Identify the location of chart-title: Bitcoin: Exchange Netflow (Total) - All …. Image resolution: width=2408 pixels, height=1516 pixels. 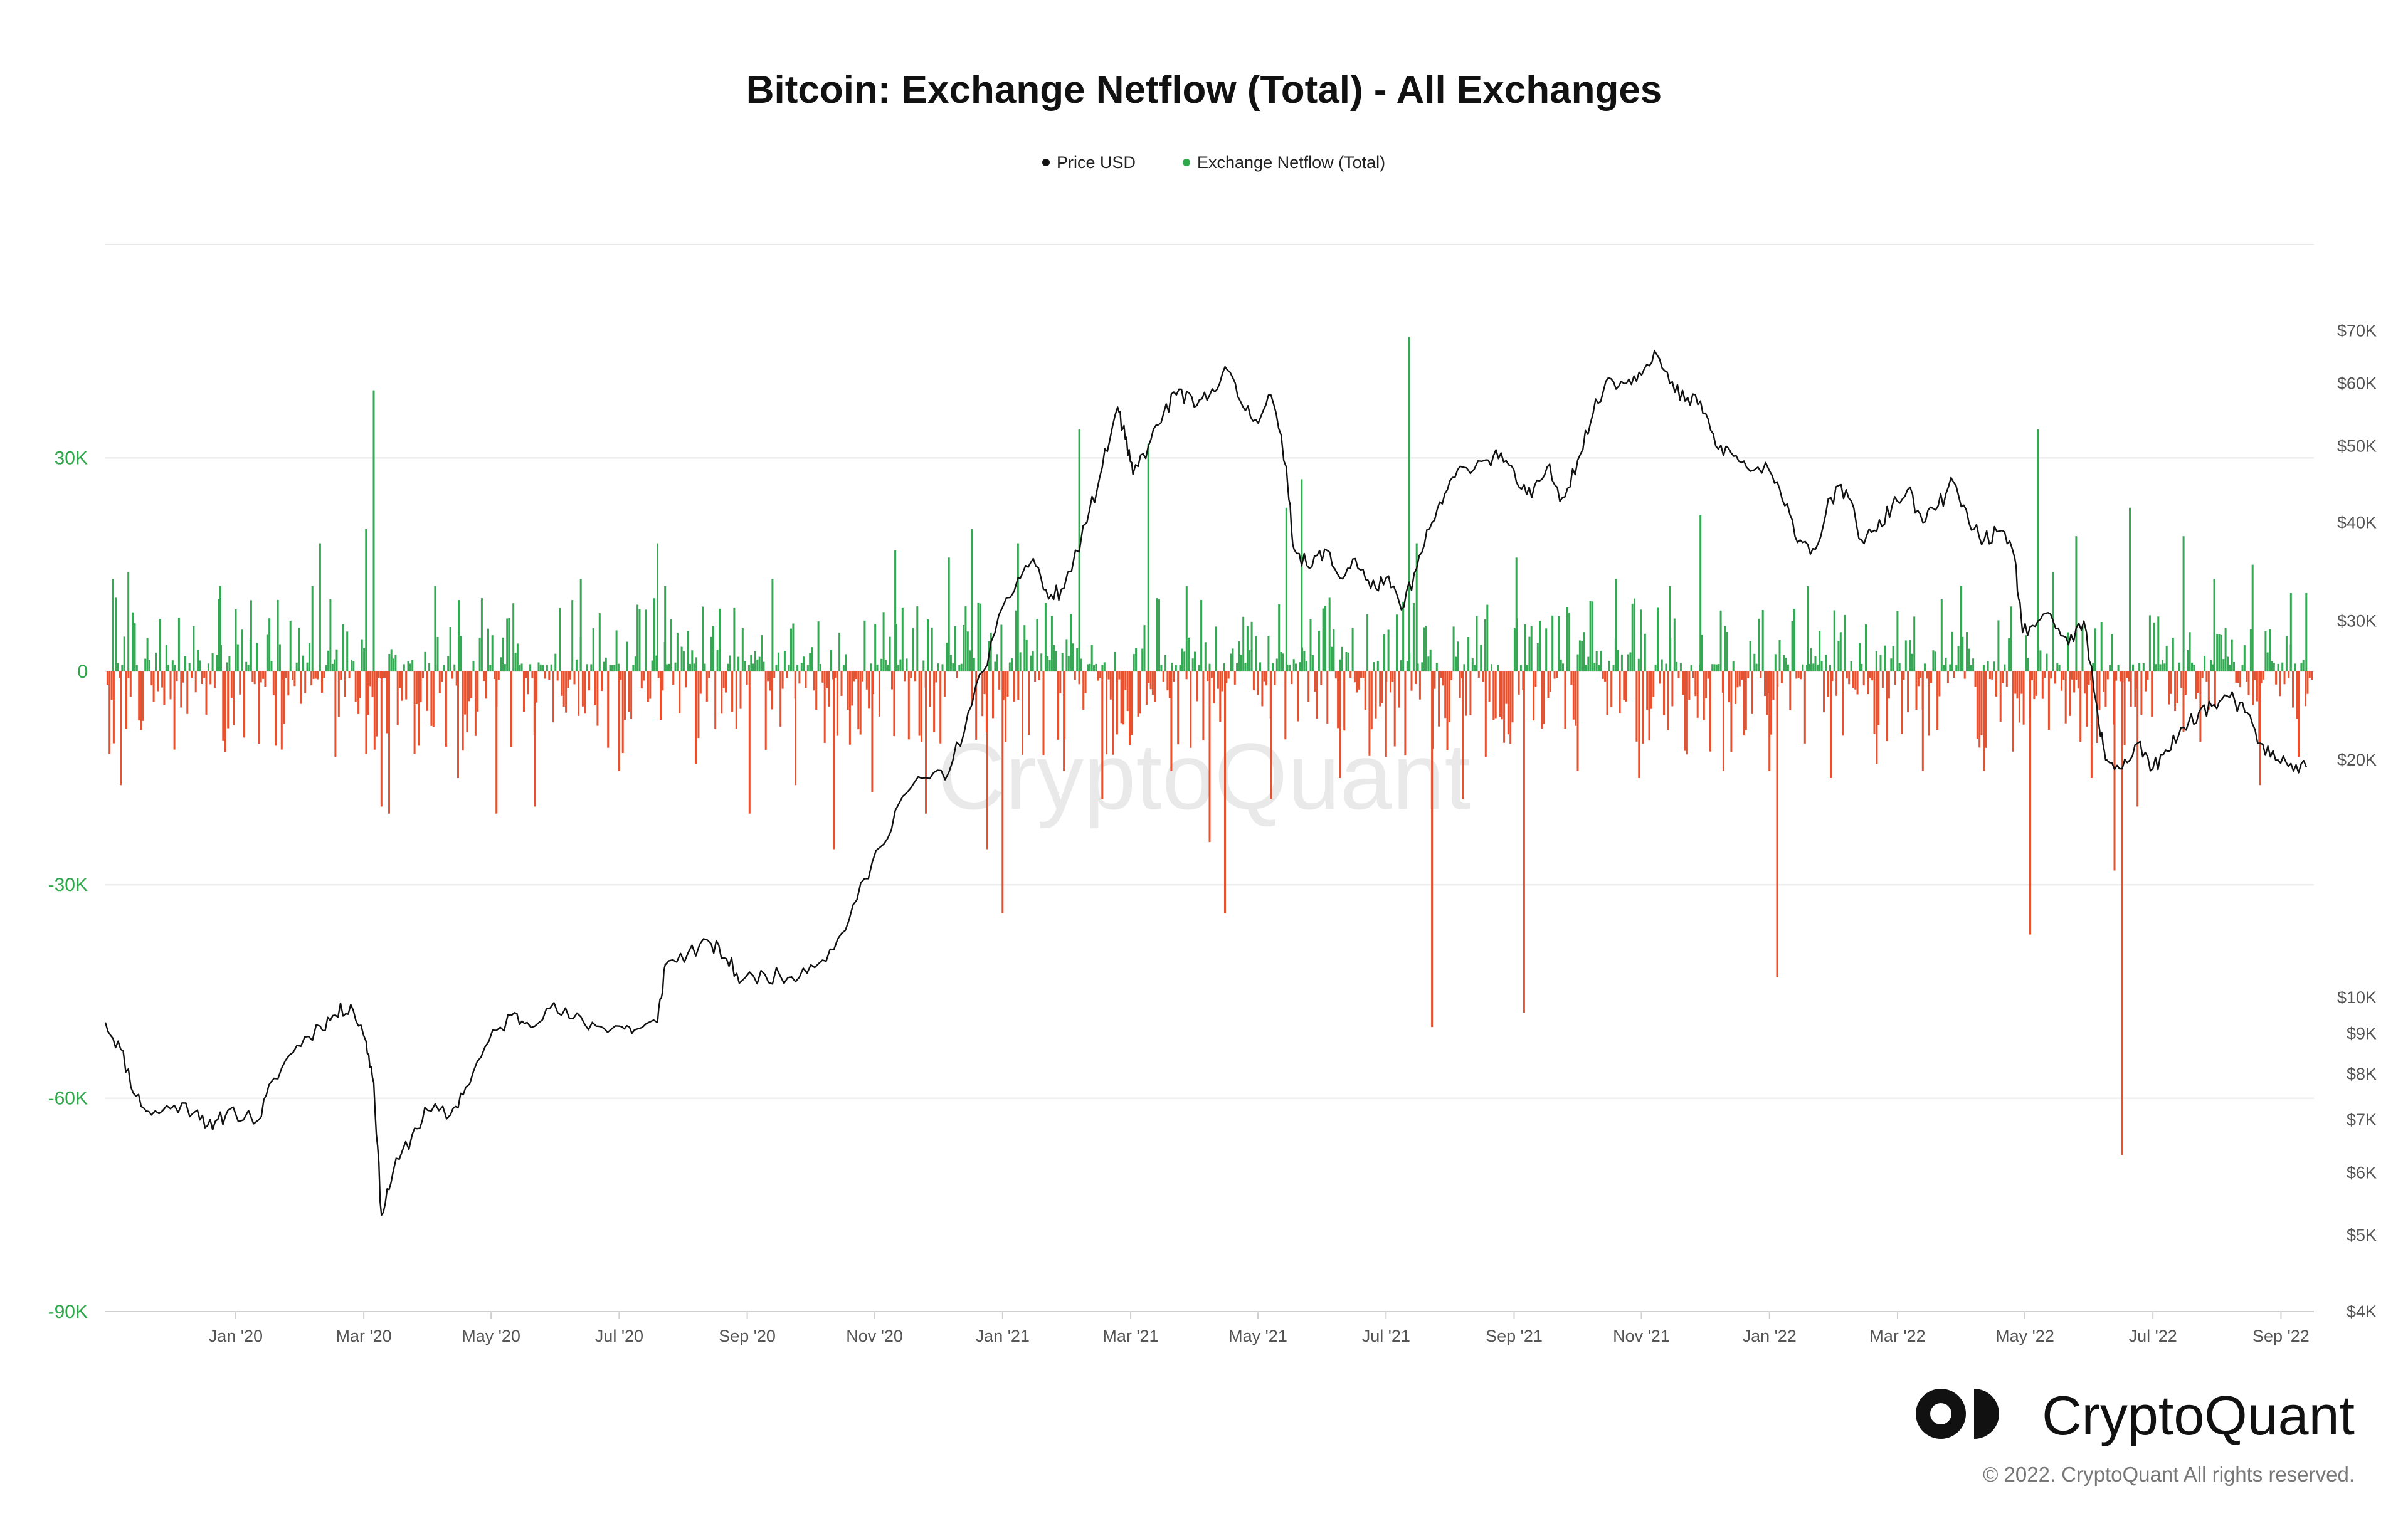
(1204, 90).